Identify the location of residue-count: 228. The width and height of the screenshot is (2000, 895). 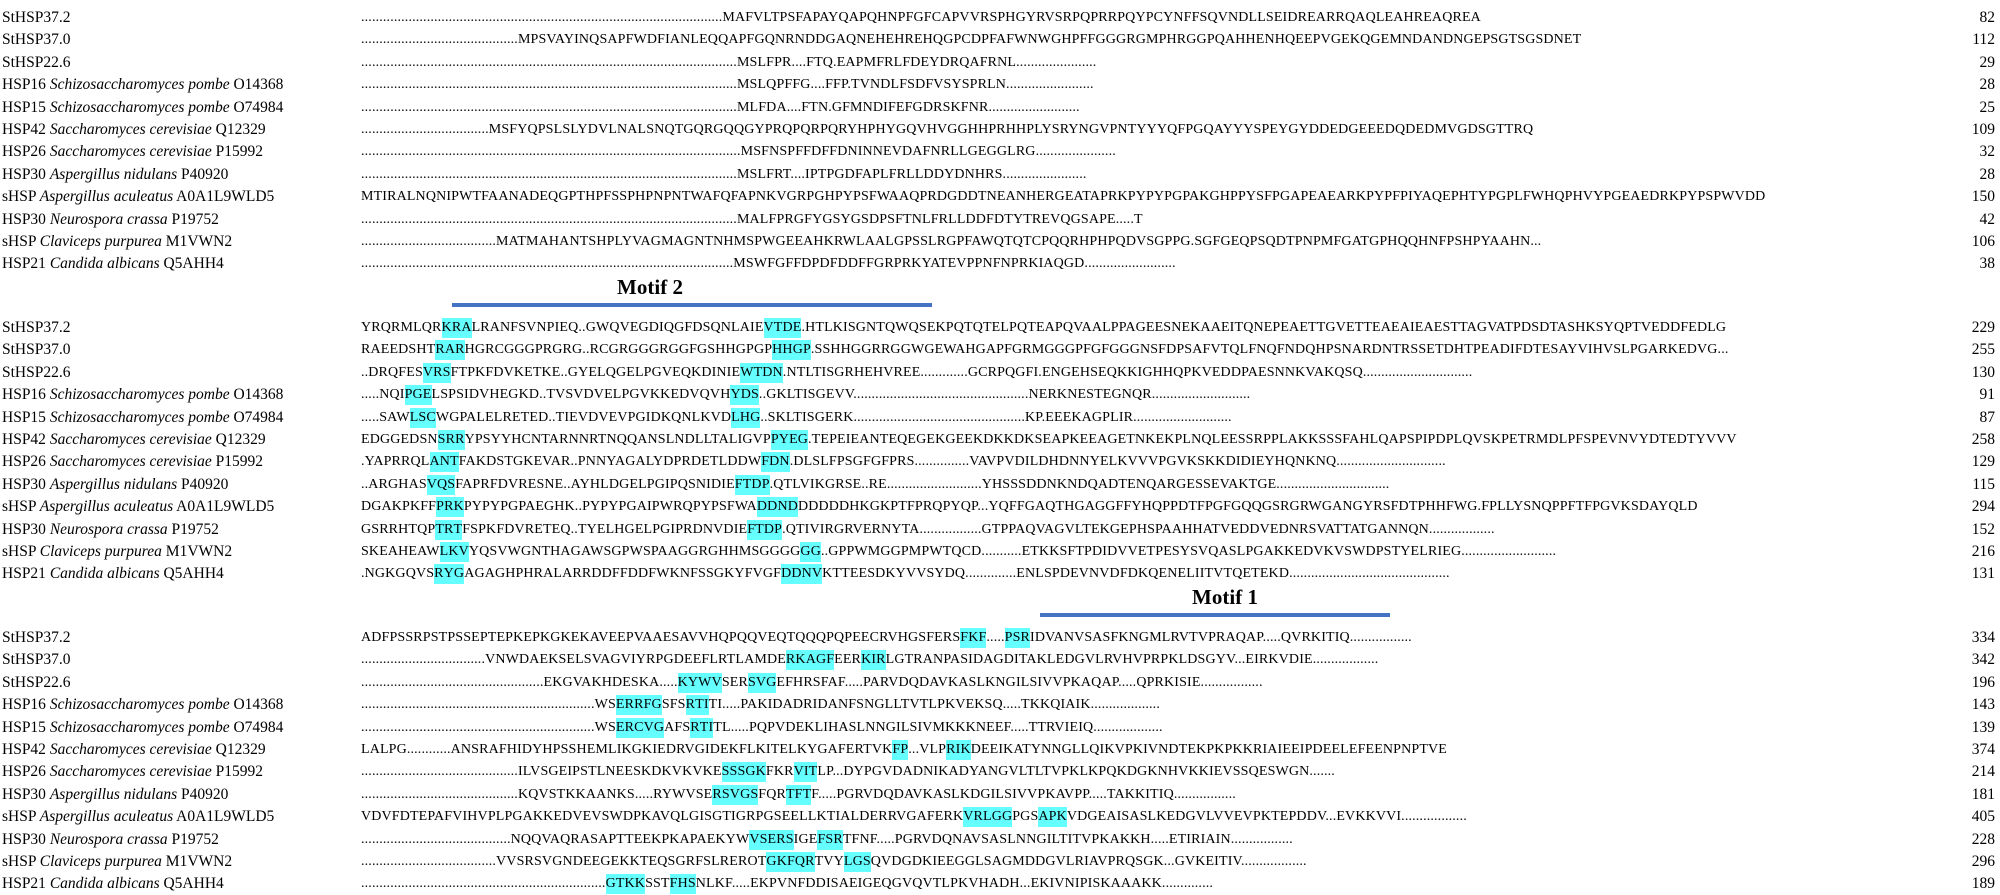
(1983, 839).